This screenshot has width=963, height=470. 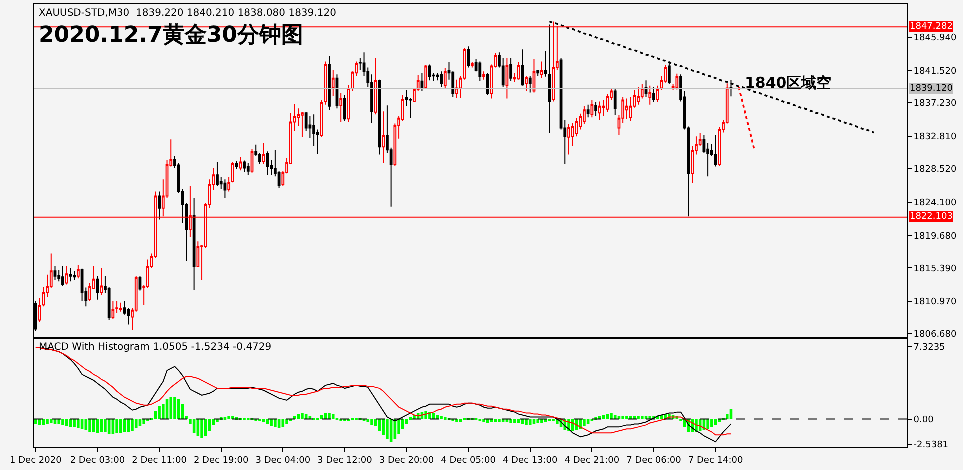 I want to click on y-tick-label: 1845.940, so click(x=936, y=38).